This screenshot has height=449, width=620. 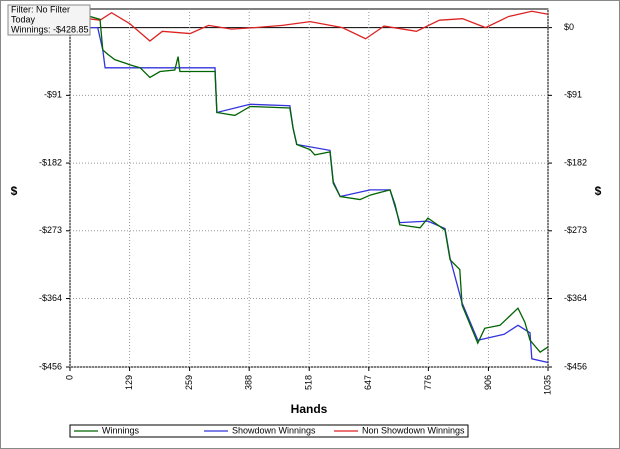 What do you see at coordinates (49, 20) in the screenshot?
I see `info-box` at bounding box center [49, 20].